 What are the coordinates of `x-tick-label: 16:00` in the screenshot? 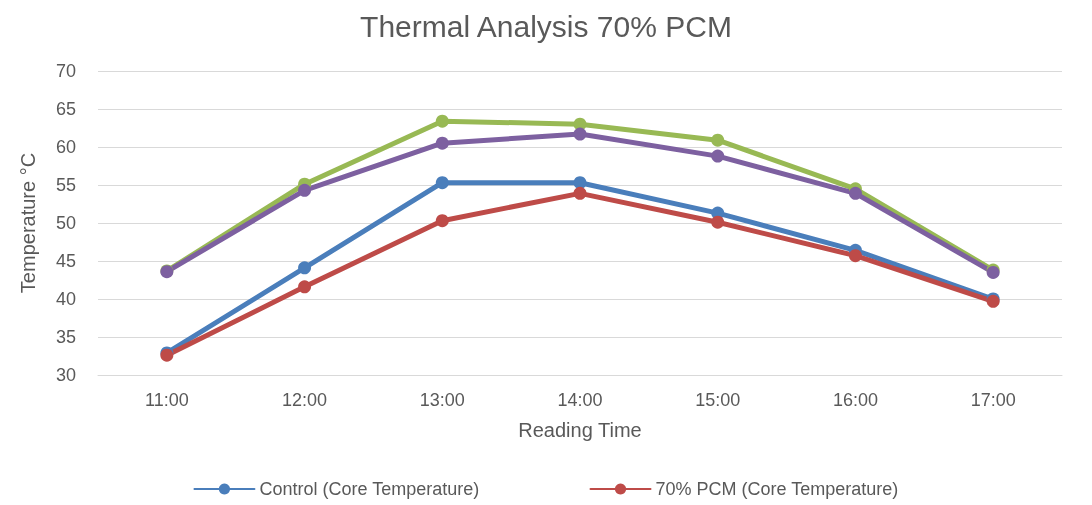 It's located at (855, 400).